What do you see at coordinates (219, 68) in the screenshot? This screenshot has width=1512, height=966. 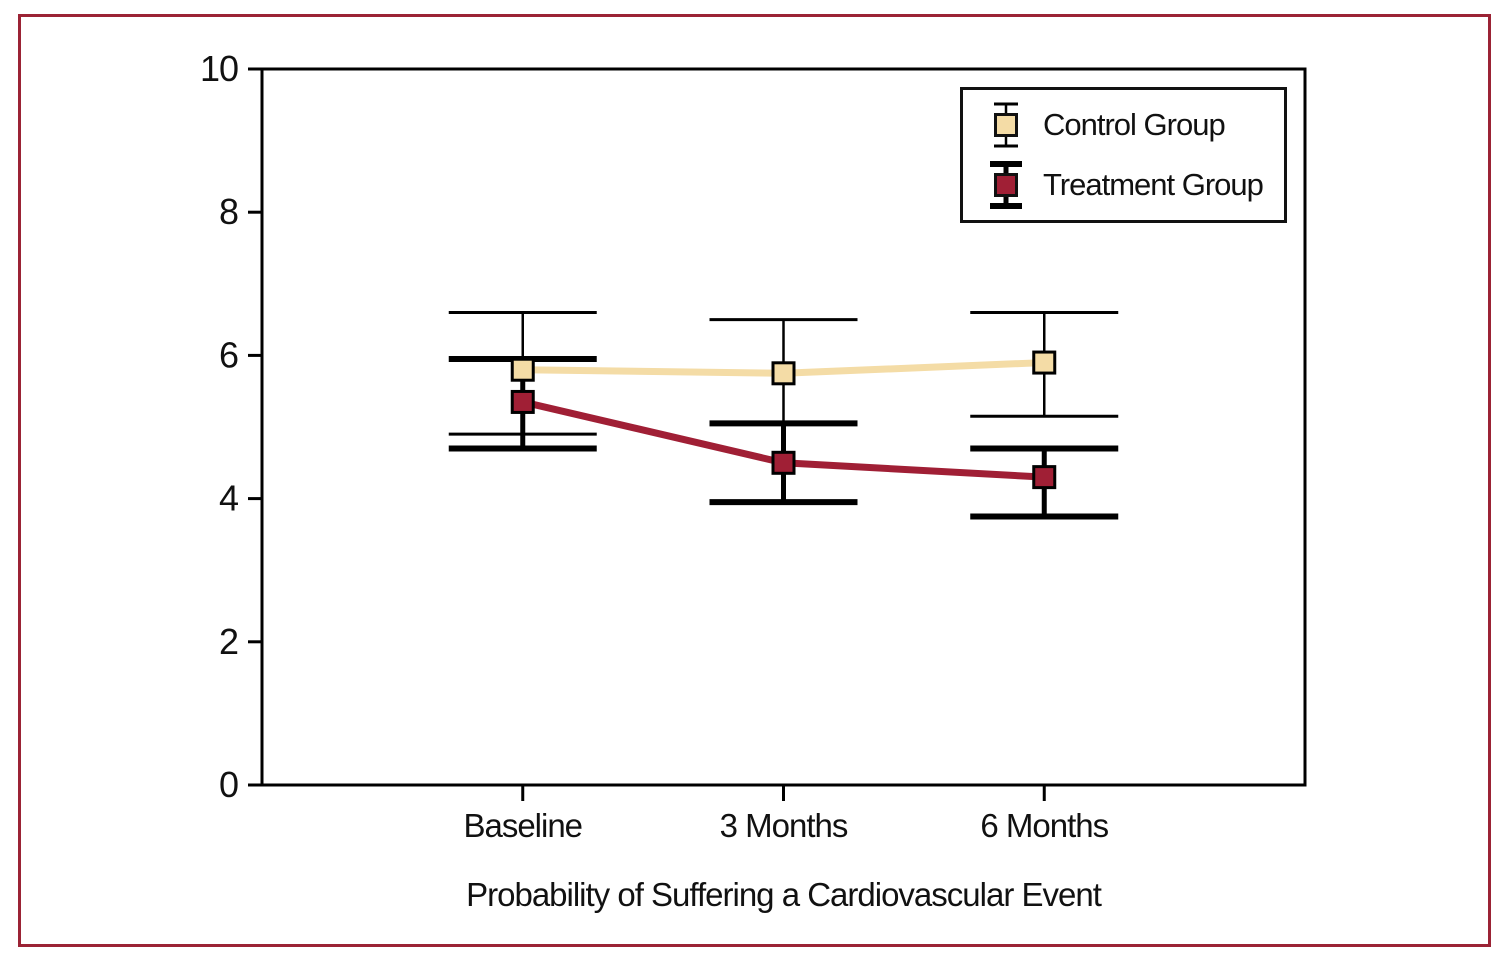 I see `y-tick-label: 10` at bounding box center [219, 68].